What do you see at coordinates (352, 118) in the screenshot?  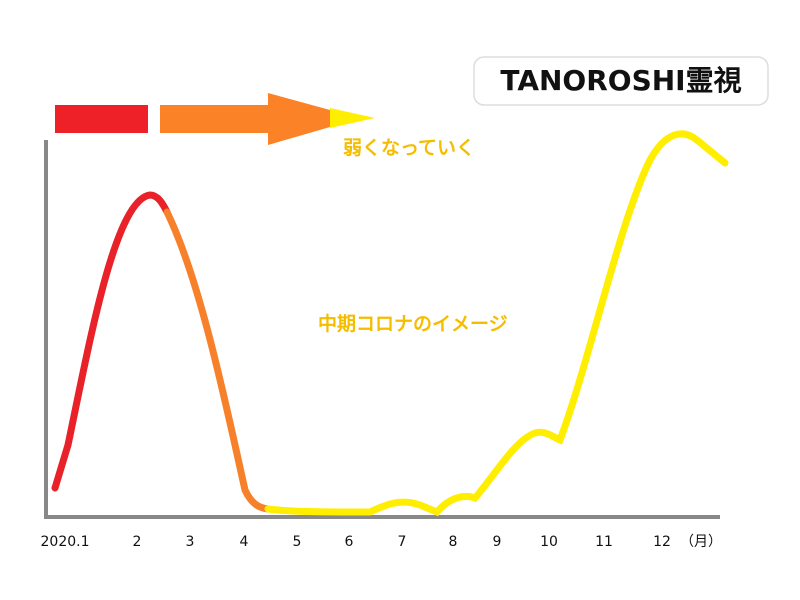 I see `arrow-tip` at bounding box center [352, 118].